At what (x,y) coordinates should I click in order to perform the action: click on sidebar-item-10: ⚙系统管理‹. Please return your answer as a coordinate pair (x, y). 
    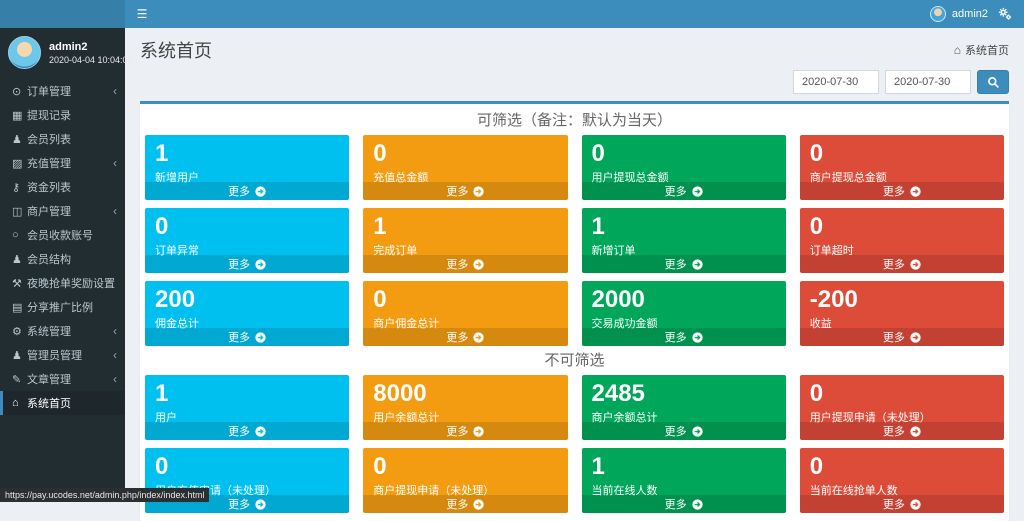
    Looking at the image, I should click on (62, 331).